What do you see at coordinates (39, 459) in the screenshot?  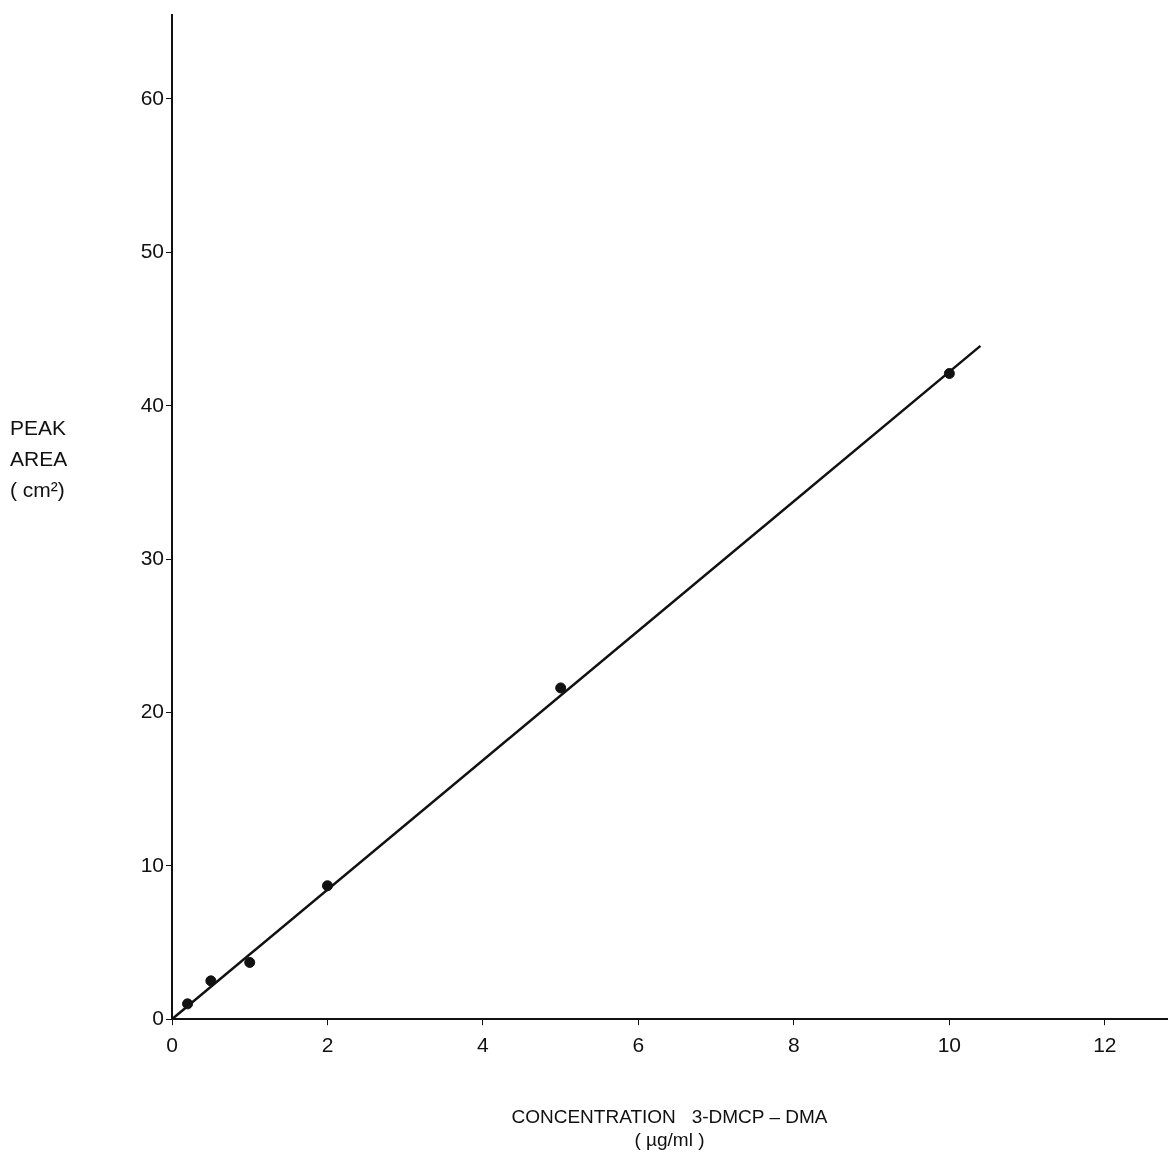 I see `y-axis-title: PEAK AREA ( cm²)` at bounding box center [39, 459].